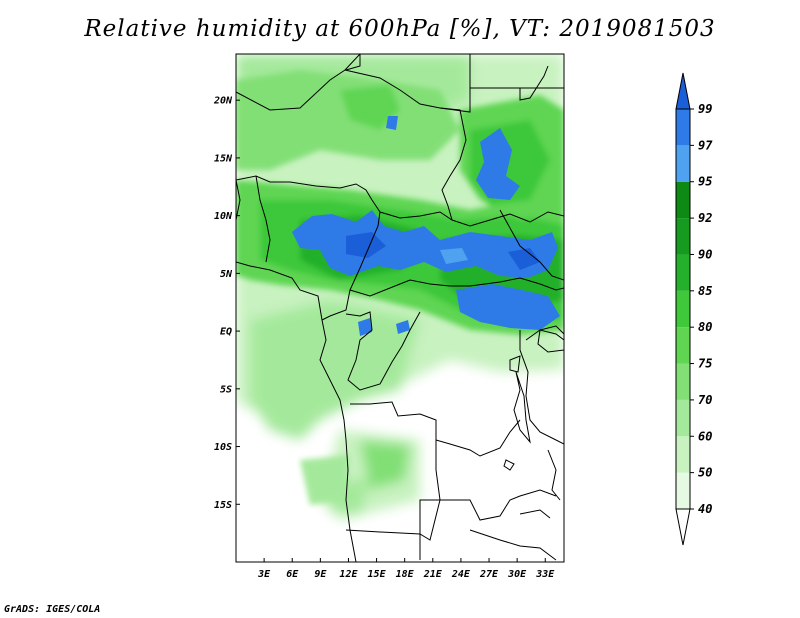  Describe the element at coordinates (433, 574) in the screenshot. I see `lon-tick-label: 21E` at that location.